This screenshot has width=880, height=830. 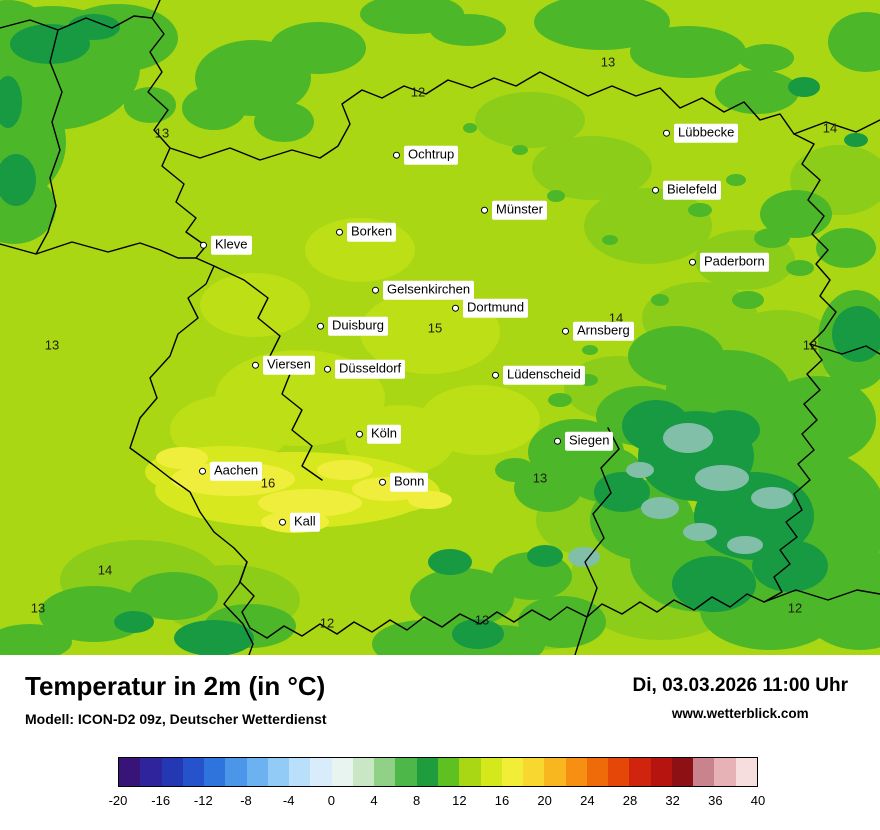 What do you see at coordinates (437, 801) in the screenshot?
I see `legend-tick-labels: -20 -16 -12 -8 -4 0 4 8 12 16 20 24 28 32 36 40` at bounding box center [437, 801].